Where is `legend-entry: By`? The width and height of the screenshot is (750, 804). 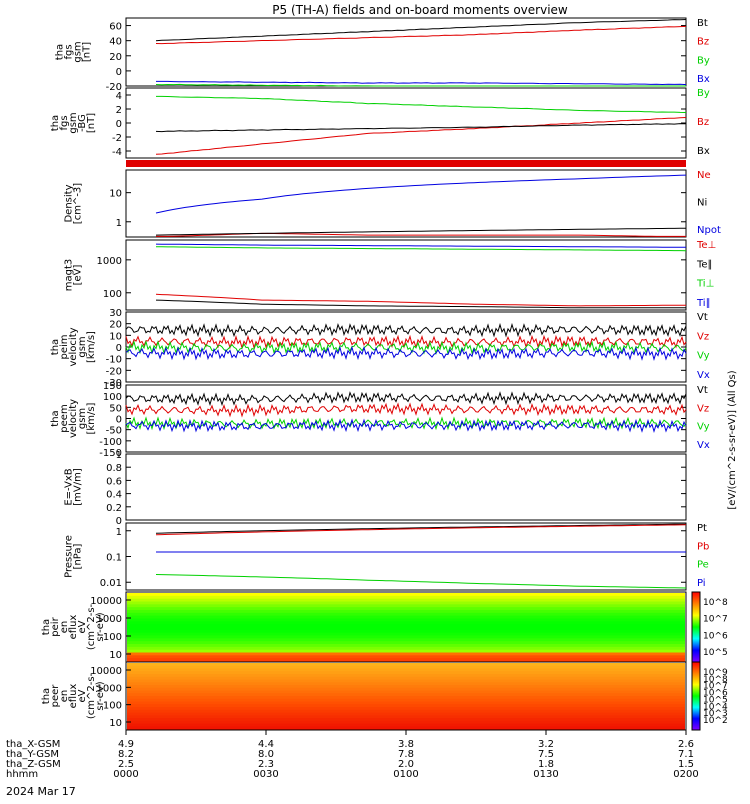
legend-entry: By is located at coordinates (703, 60).